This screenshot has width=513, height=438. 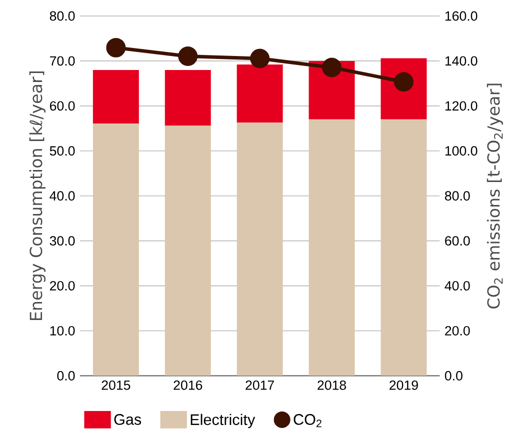 I want to click on y-tick-label: 40.0, so click(x=62, y=195).